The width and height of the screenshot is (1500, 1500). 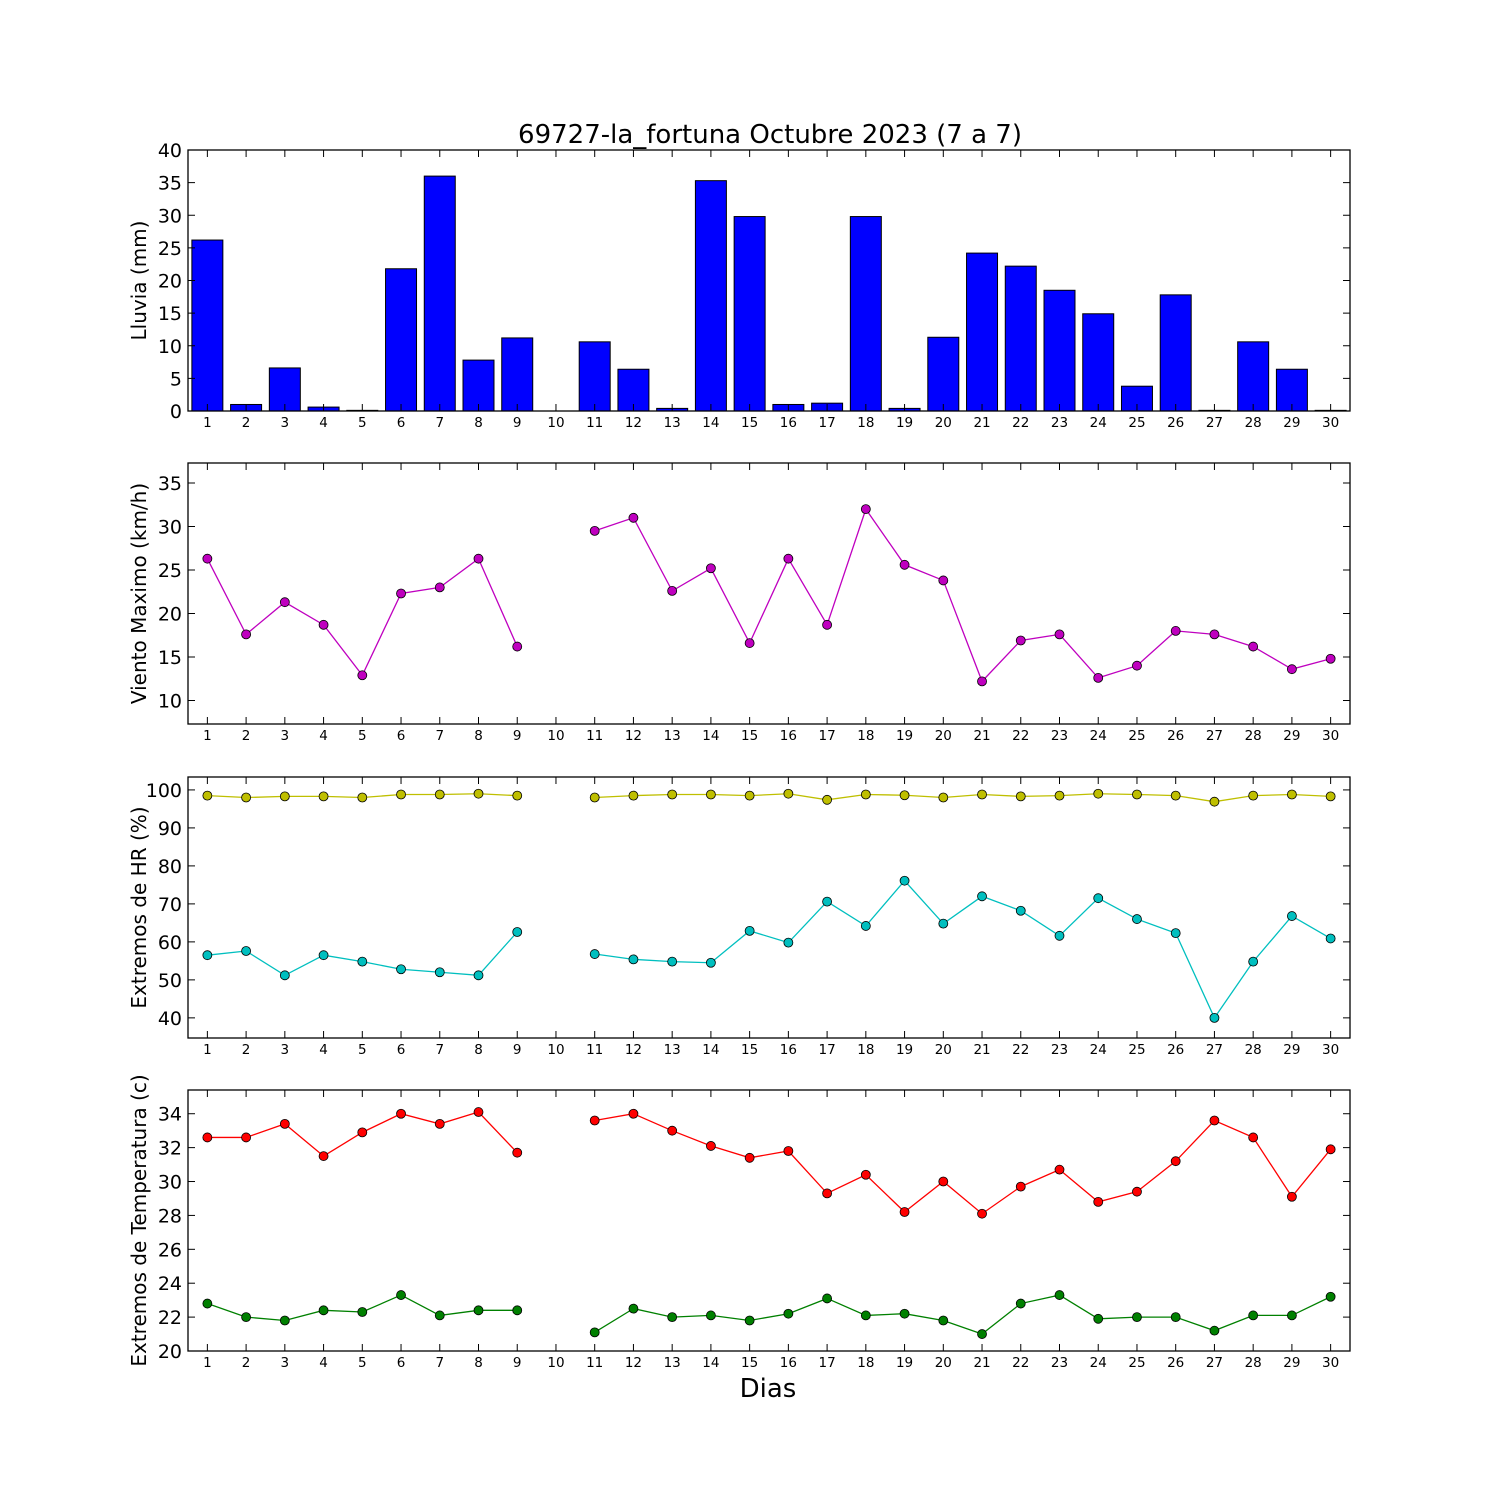 I want to click on x-tick-label: 16, so click(x=788, y=1050).